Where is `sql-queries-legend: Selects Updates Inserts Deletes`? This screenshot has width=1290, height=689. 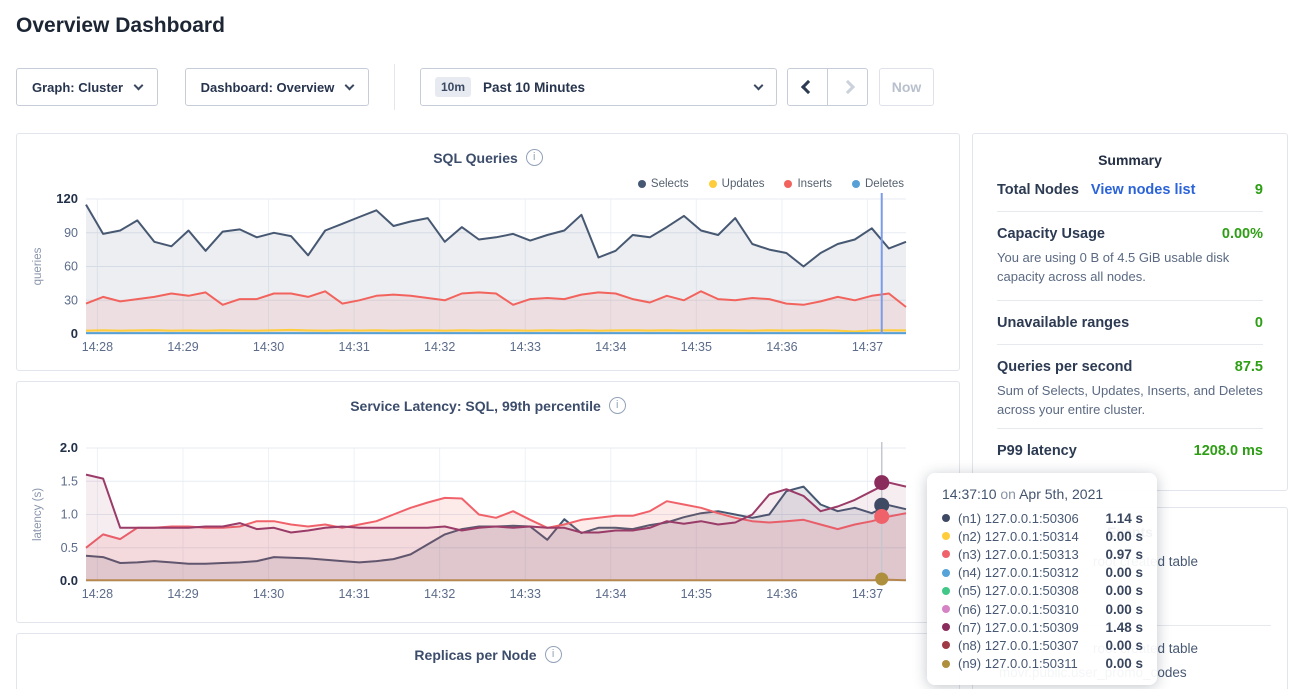
sql-queries-legend: Selects Updates Inserts Deletes is located at coordinates (770, 184).